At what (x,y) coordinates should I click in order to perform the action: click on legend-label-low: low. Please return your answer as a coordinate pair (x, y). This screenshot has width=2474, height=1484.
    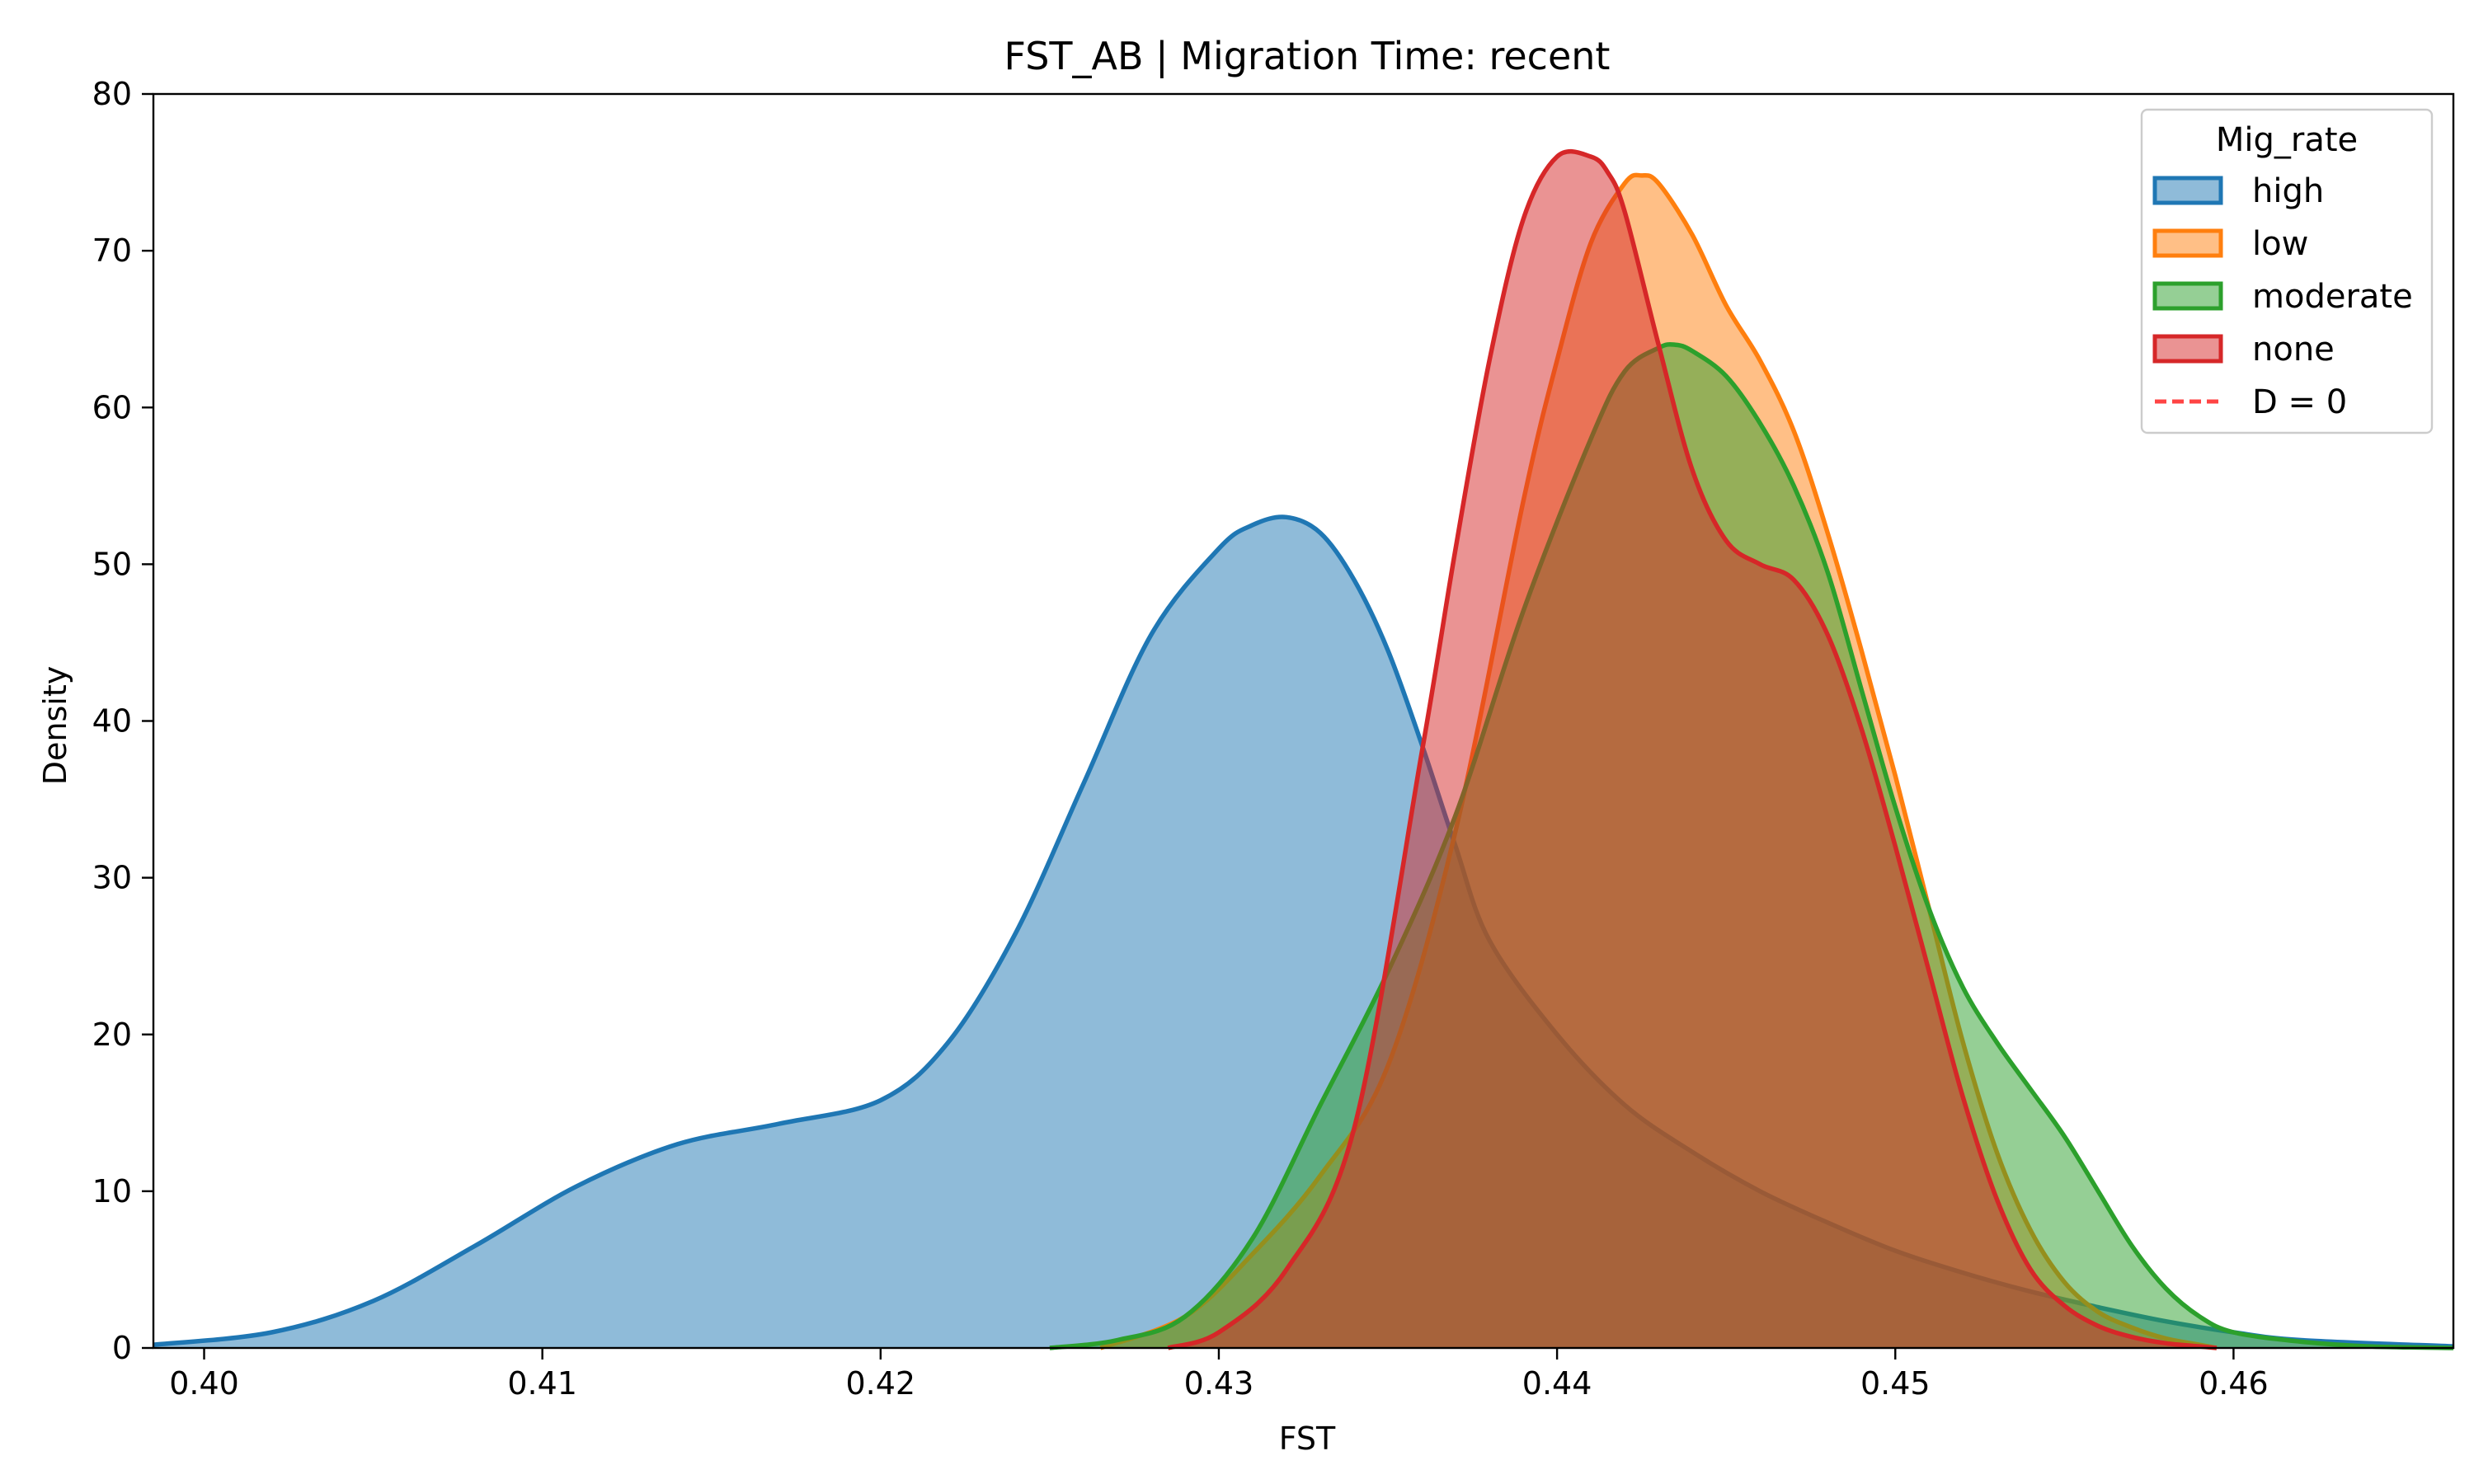
    Looking at the image, I should click on (2280, 244).